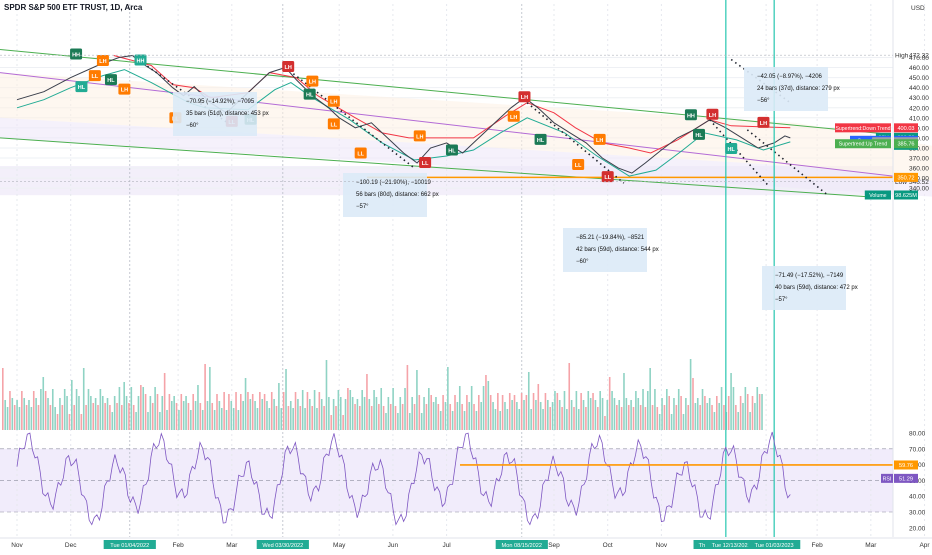  Describe the element at coordinates (876, 144) in the screenshot. I see `price-axis-tag: Supertrend:Up Trend 385.76` at that location.